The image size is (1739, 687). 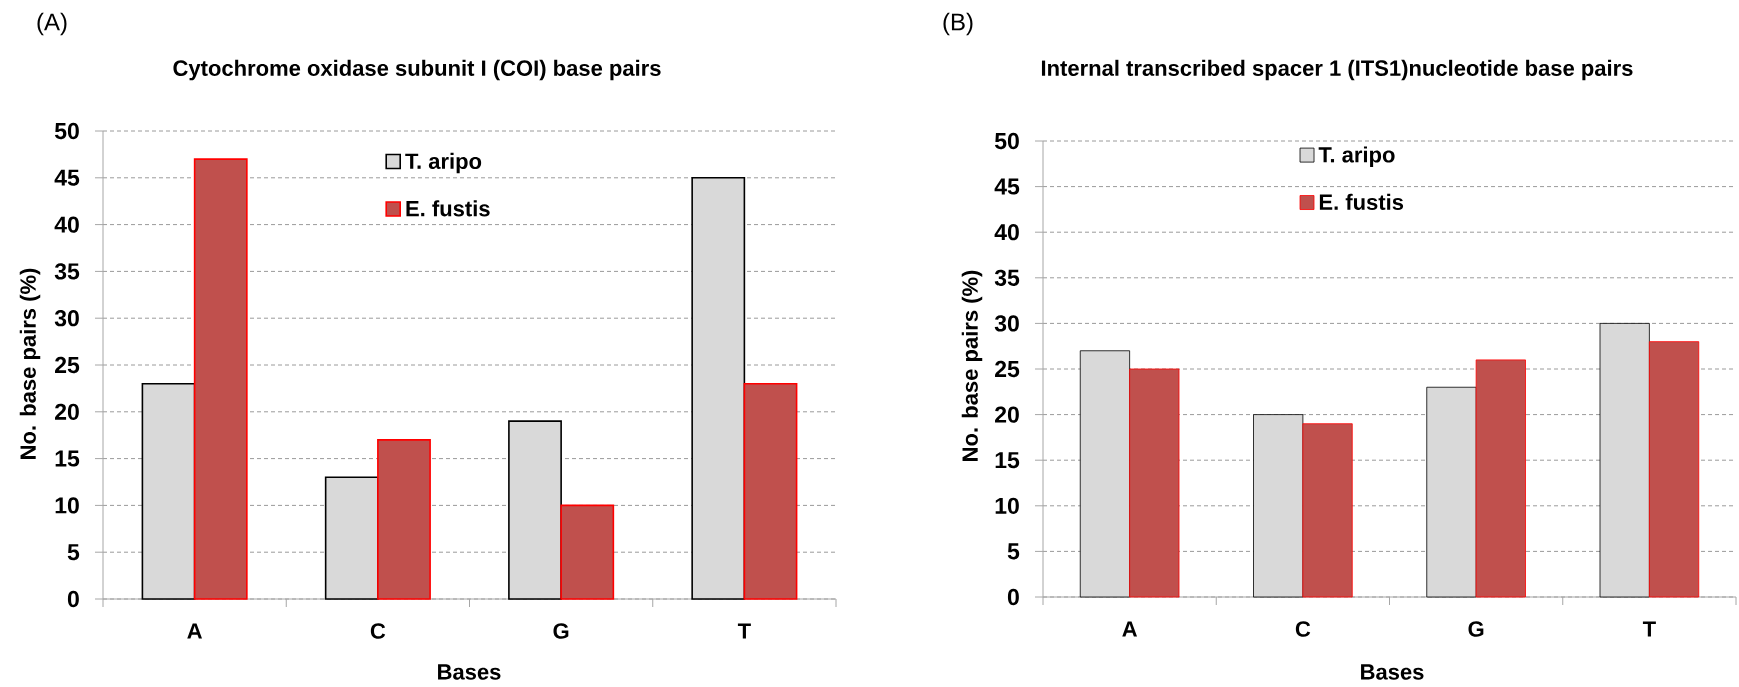 What do you see at coordinates (1337, 70) in the screenshot?
I see `chart-title: Internal transcribed spacer 1 (ITS1)nucleotide base pairs` at bounding box center [1337, 70].